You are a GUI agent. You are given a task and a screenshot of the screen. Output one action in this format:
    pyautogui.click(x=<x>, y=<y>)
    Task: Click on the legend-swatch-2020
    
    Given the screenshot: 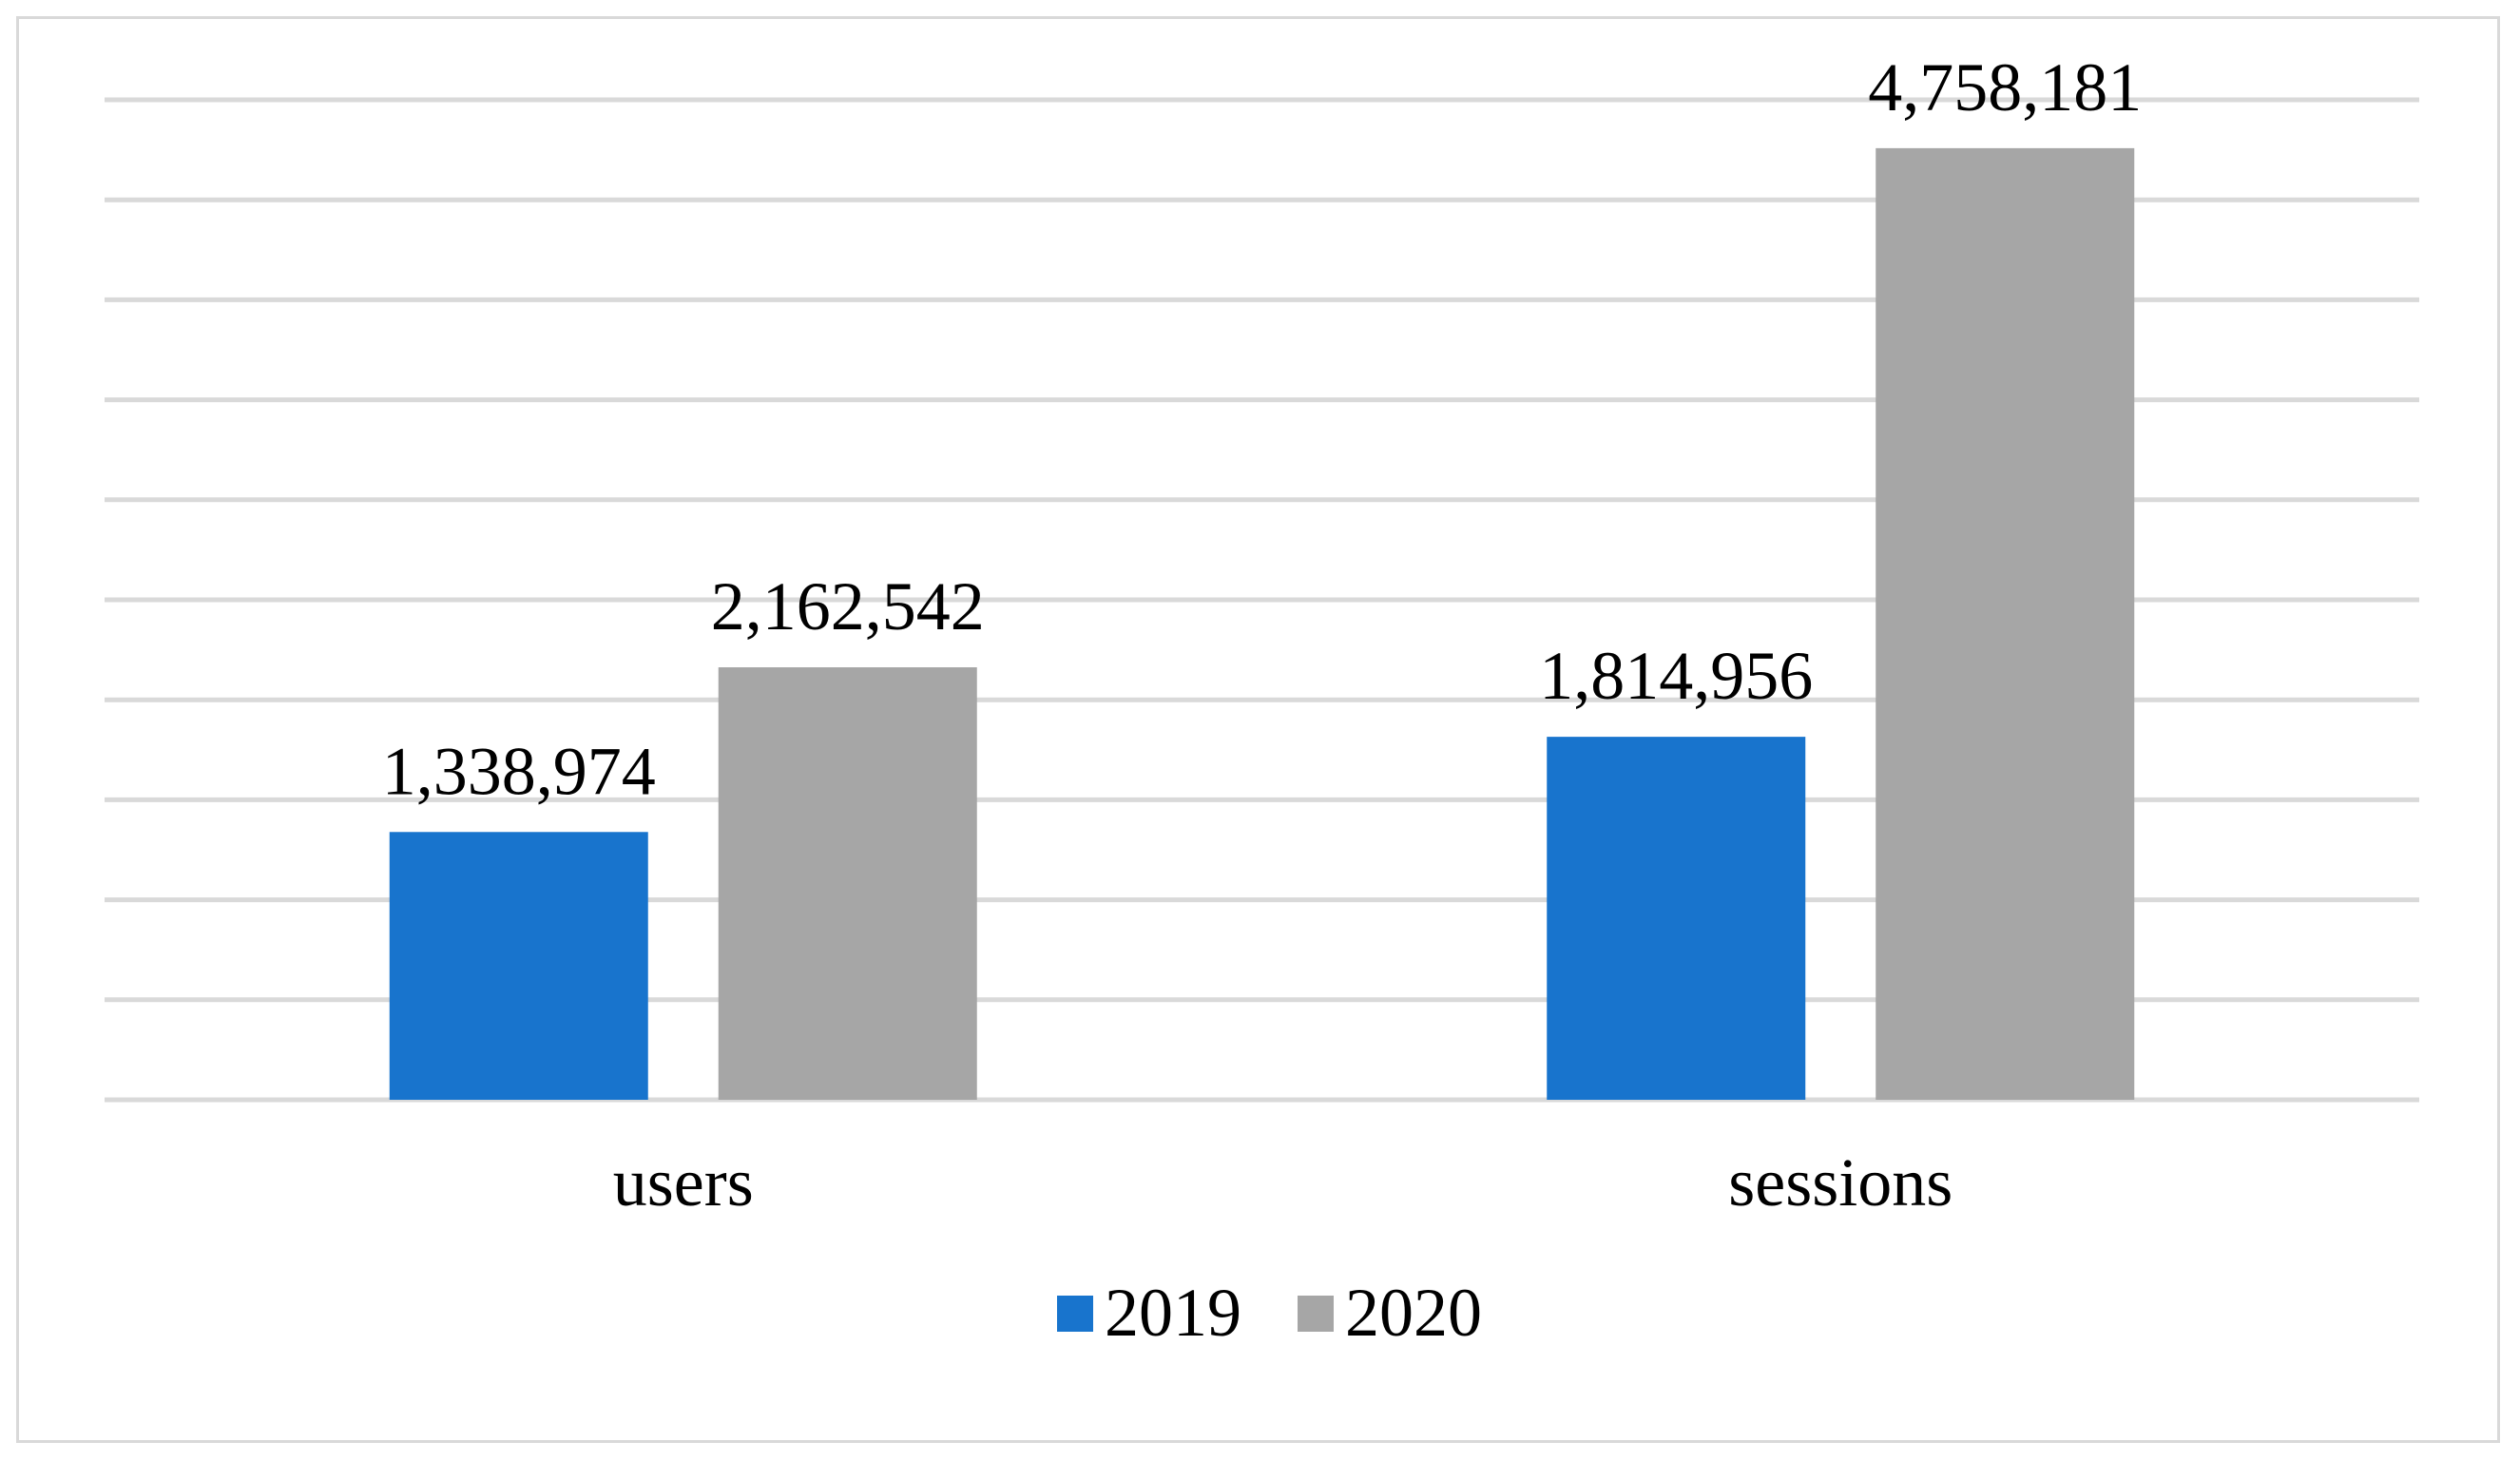 What is the action you would take?
    pyautogui.click(x=1316, y=1314)
    